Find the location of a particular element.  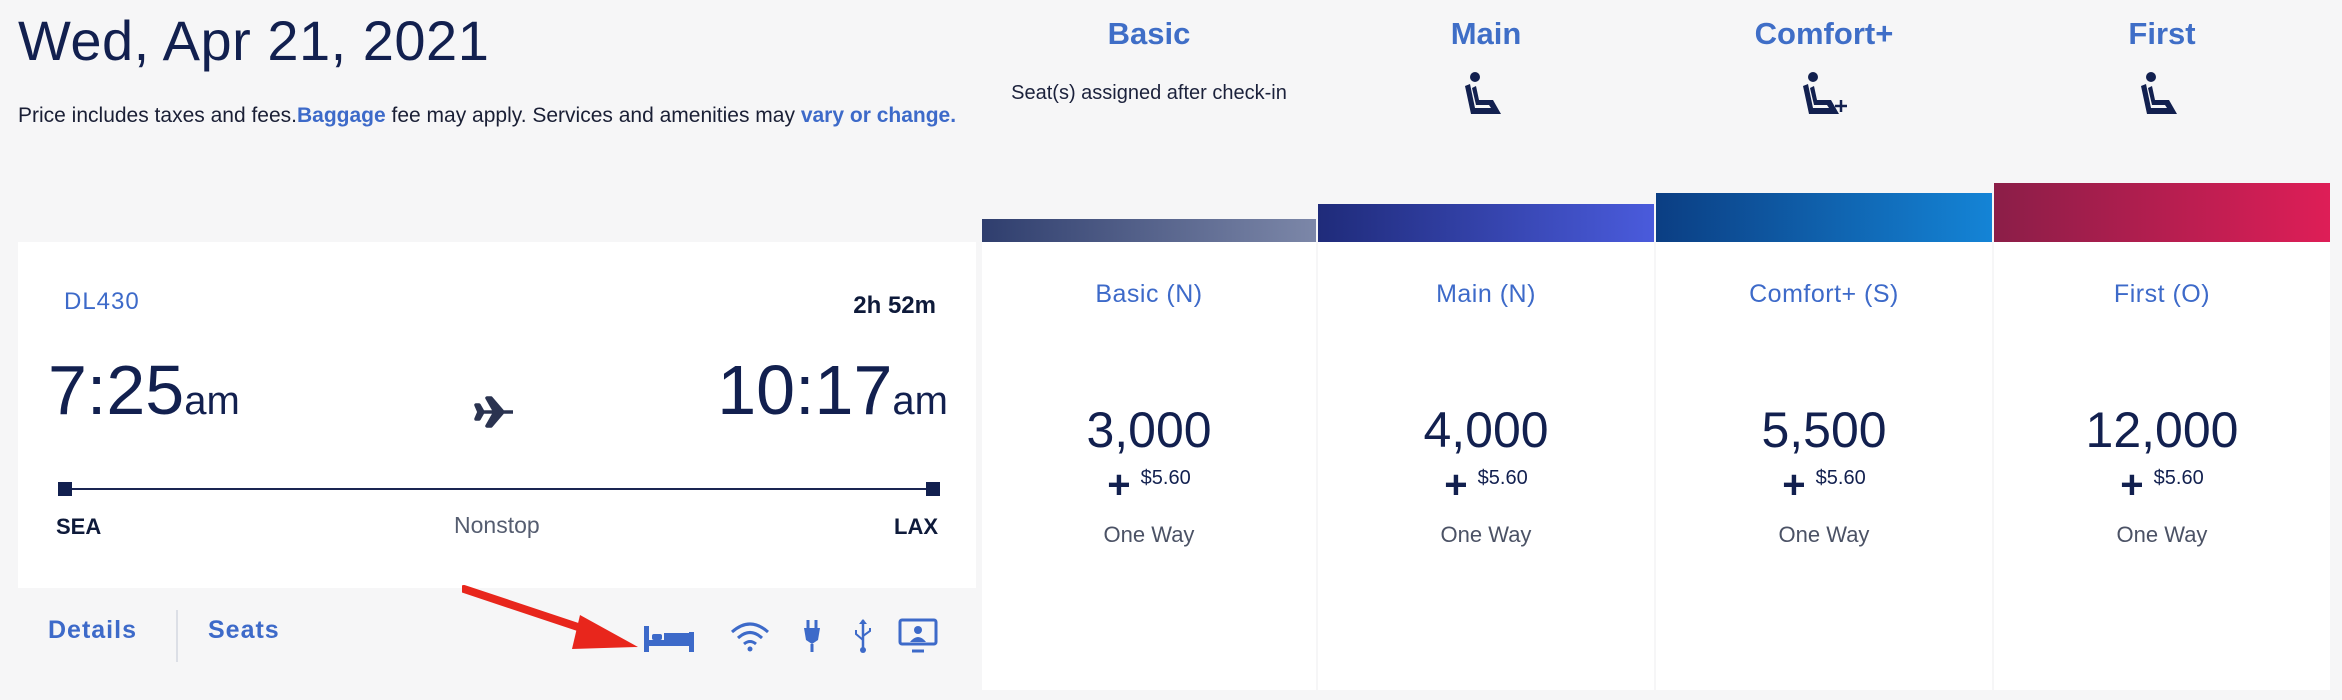

column-header-basic: Basic Seat(s) assigned after check-in is located at coordinates (1149, 95).